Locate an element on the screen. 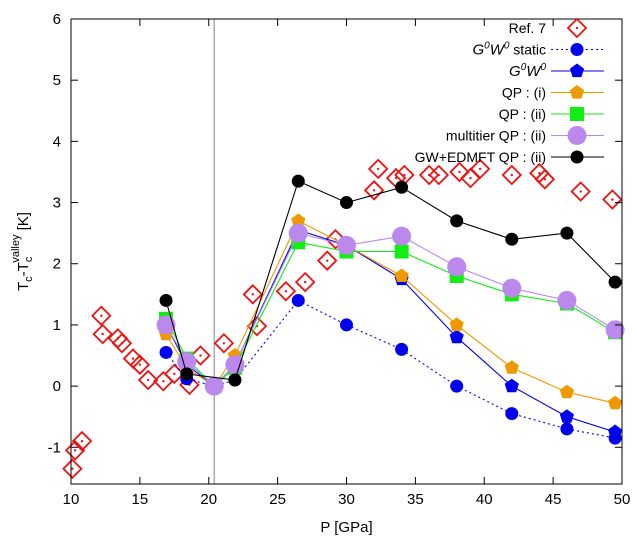 The width and height of the screenshot is (637, 536). y-label-dash: -T is located at coordinates (23, 269).